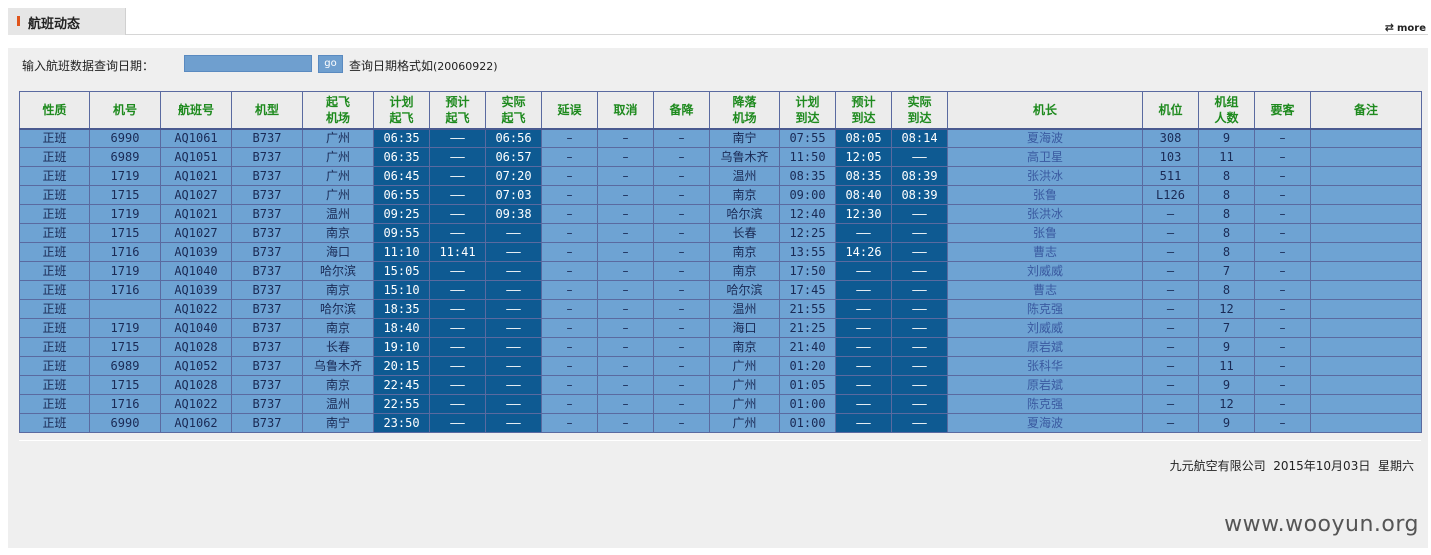 This screenshot has height=555, width=1431. Describe the element at coordinates (744, 233) in the screenshot. I see `table-cell: 长春` at that location.